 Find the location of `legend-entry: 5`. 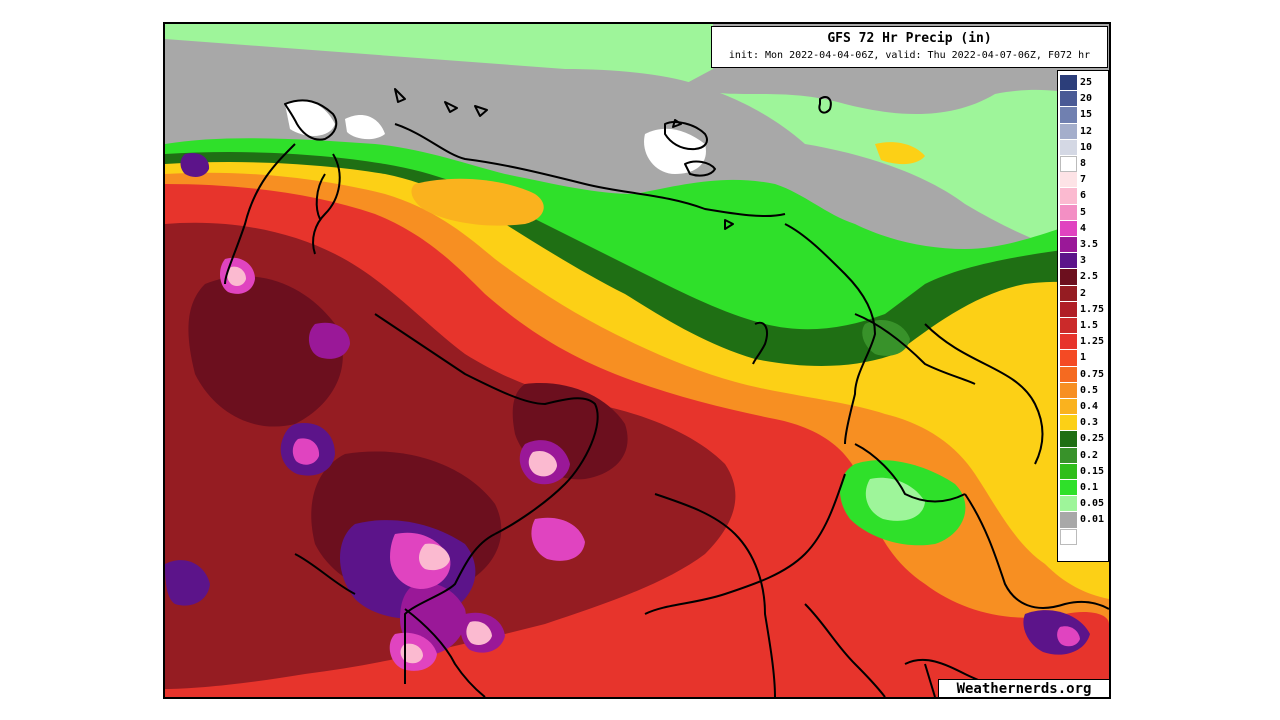

legend-entry: 5 is located at coordinates (1083, 212).